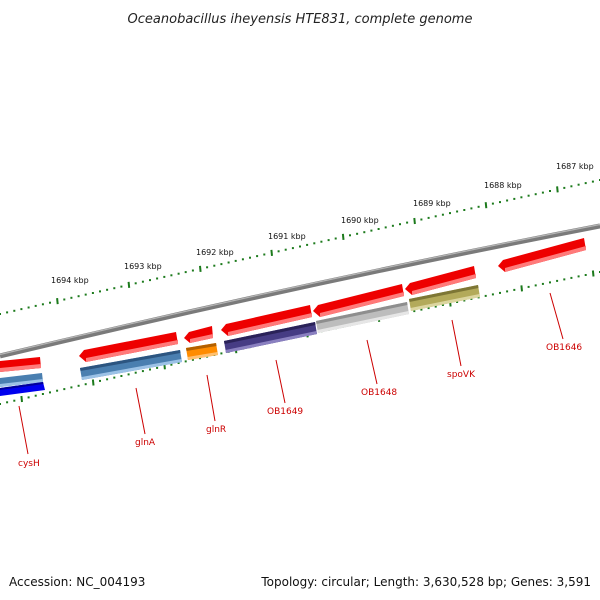 The image size is (600, 600). What do you see at coordinates (20, 364) in the screenshot?
I see `gene-arrow-cysh` at bounding box center [20, 364].